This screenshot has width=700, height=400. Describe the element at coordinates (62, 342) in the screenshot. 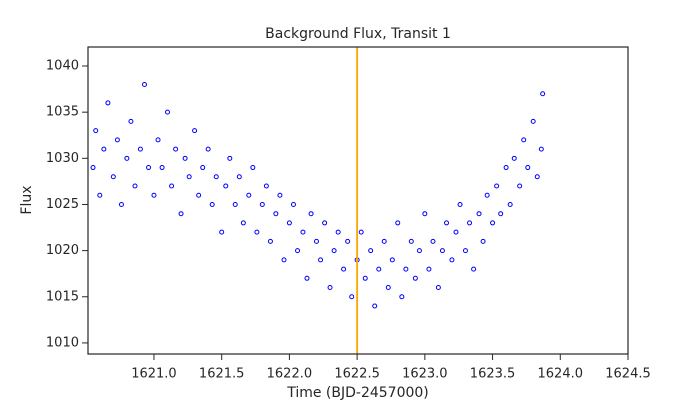

I see `y-tick-label: 1010` at that location.